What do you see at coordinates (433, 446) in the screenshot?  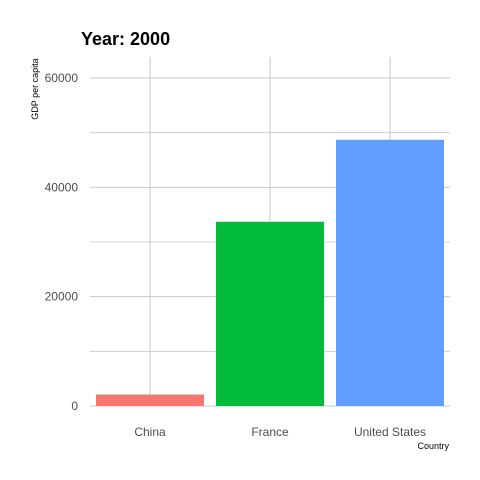 I see `x-axis-label: Country` at bounding box center [433, 446].